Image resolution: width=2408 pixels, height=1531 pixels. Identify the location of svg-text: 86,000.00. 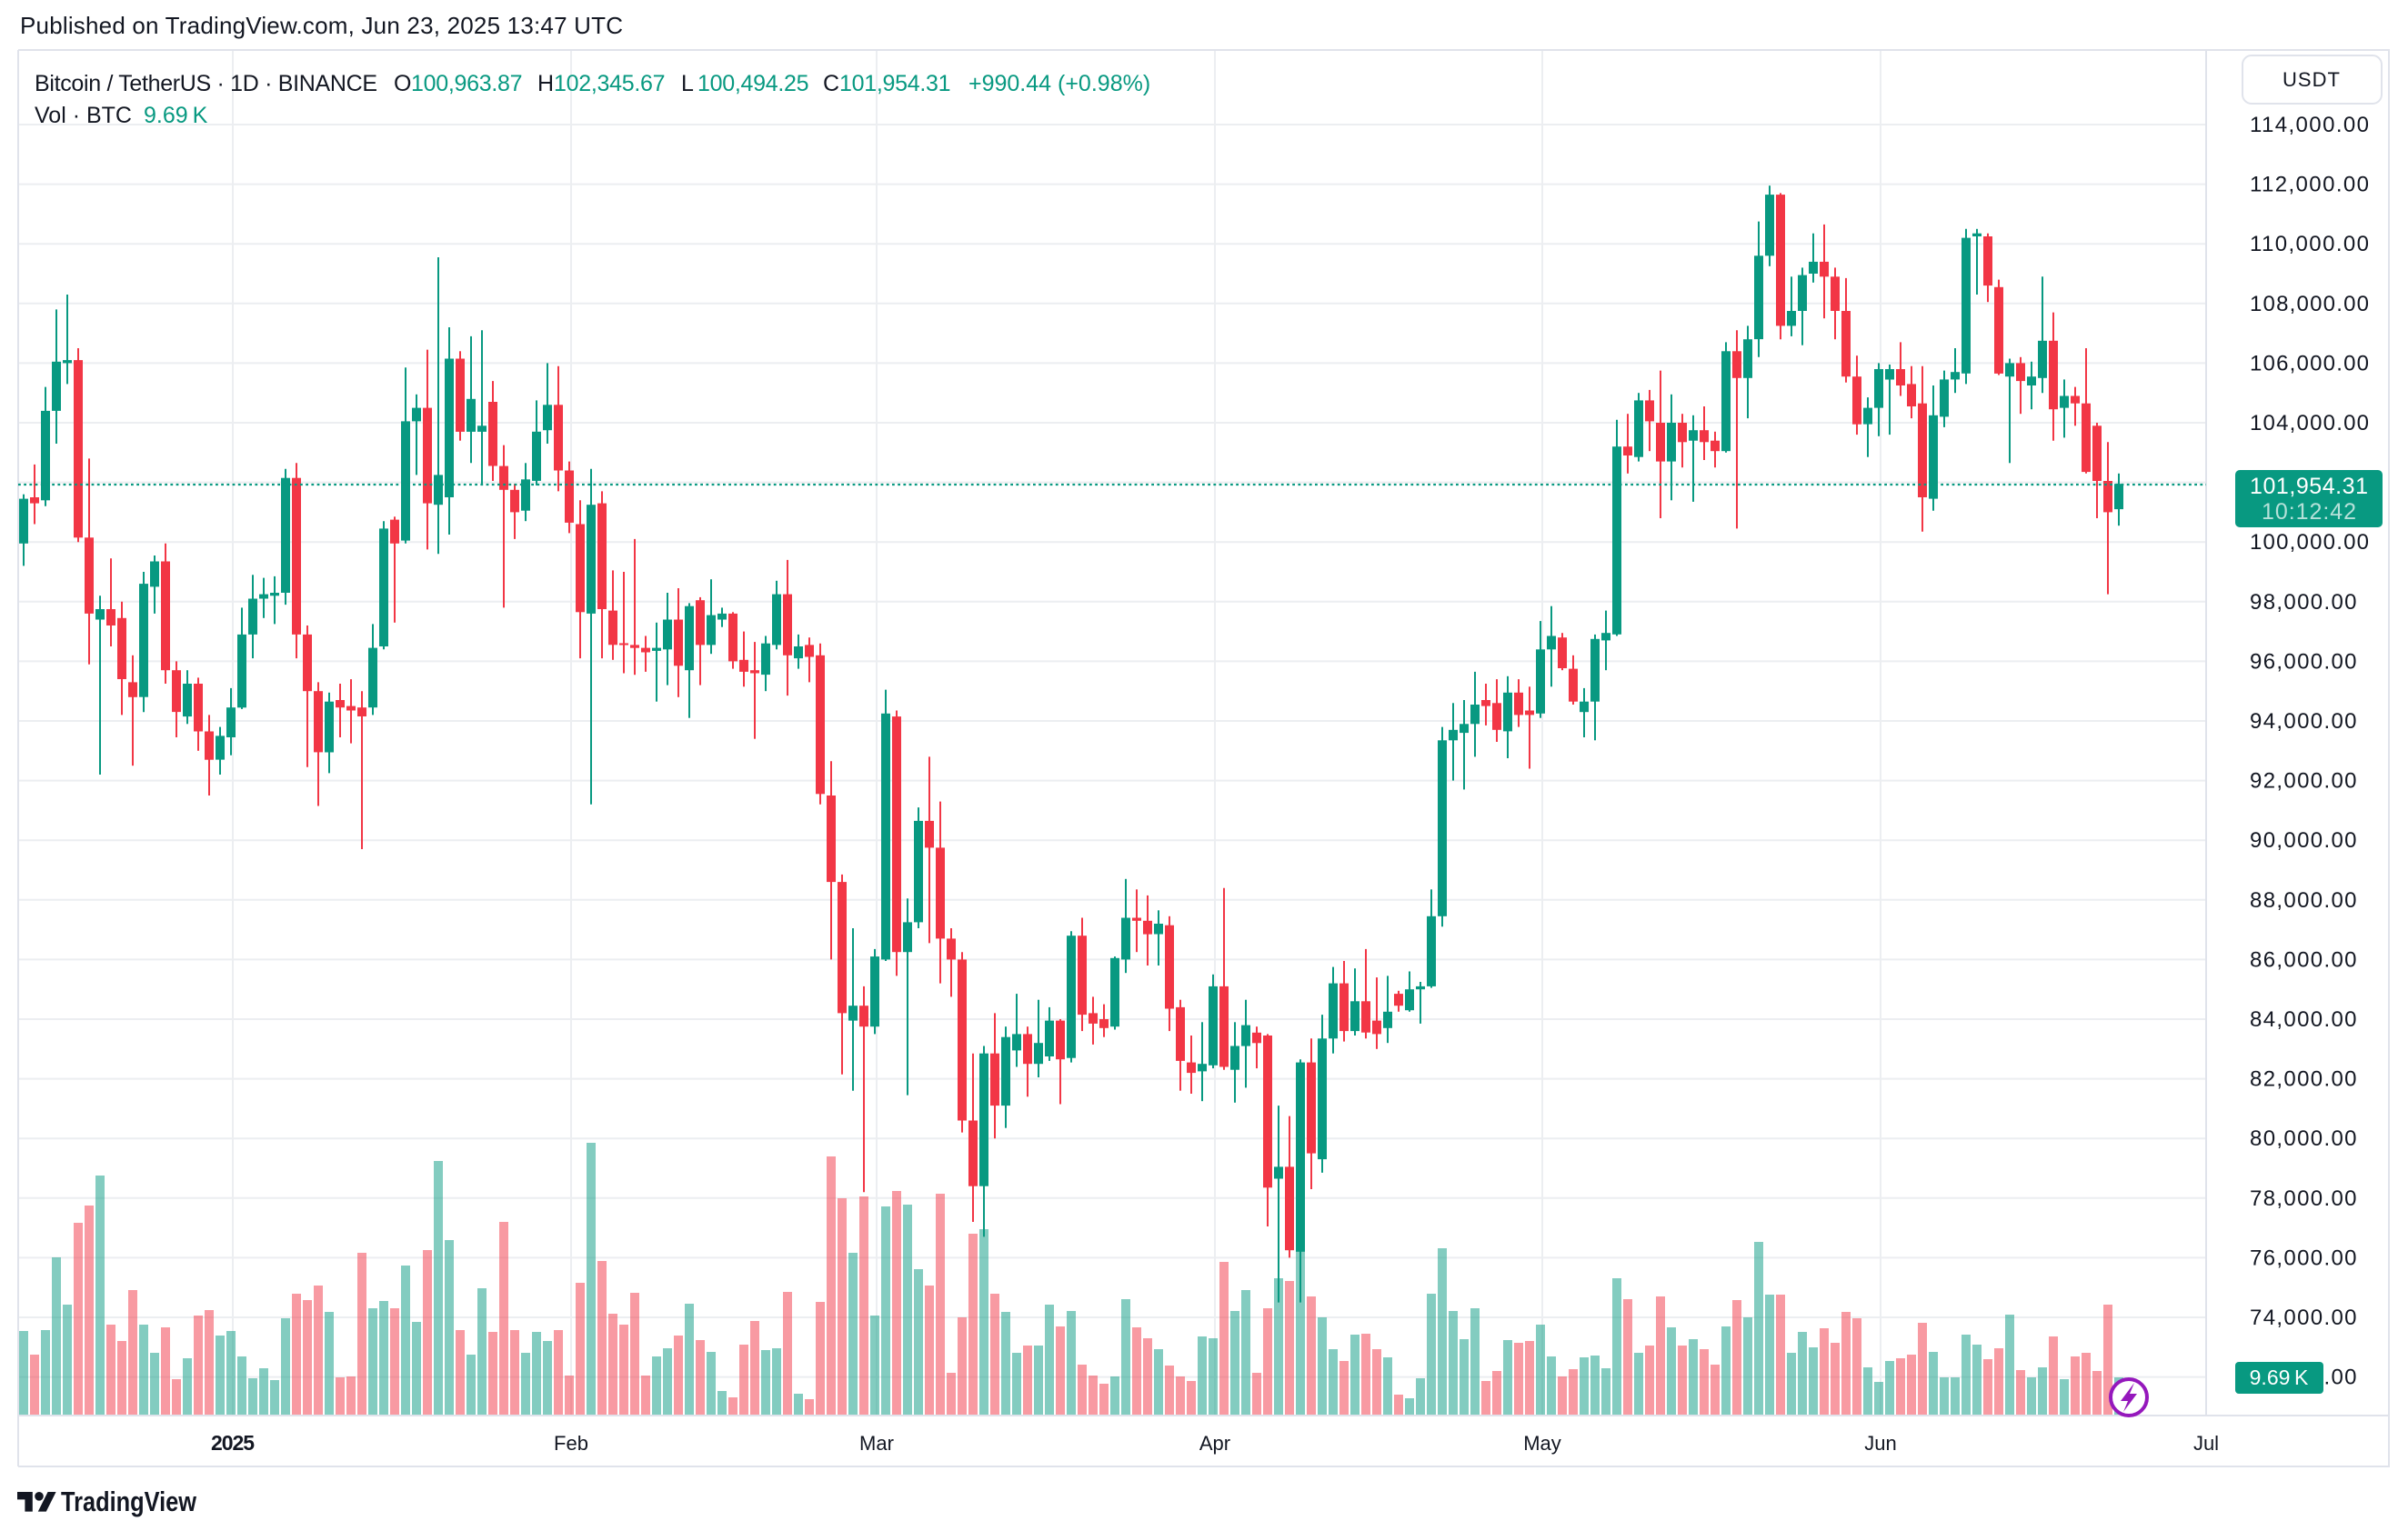
(2303, 959).